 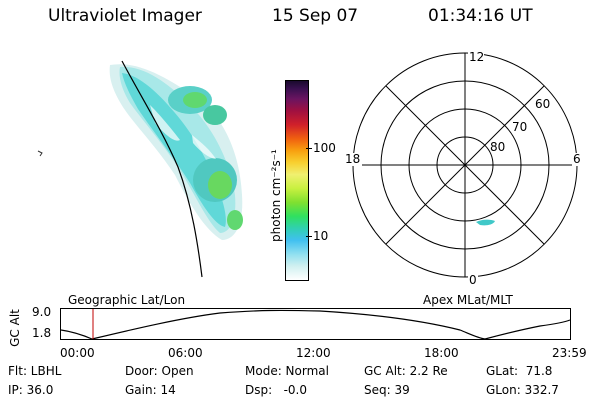 What do you see at coordinates (321, 236) in the screenshot?
I see `colorbar-label-10: 10` at bounding box center [321, 236].